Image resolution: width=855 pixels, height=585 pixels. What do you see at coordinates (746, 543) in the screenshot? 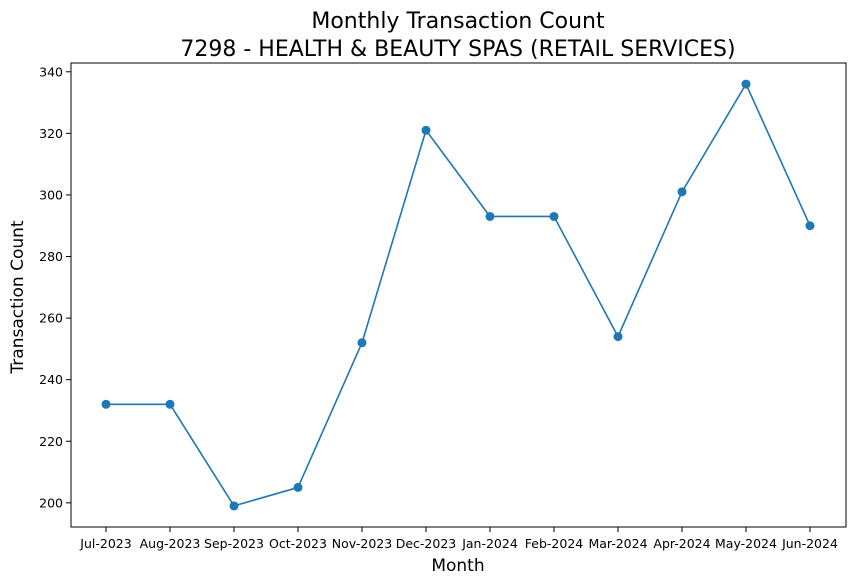
I see `x-tick-label: May-2024` at bounding box center [746, 543].